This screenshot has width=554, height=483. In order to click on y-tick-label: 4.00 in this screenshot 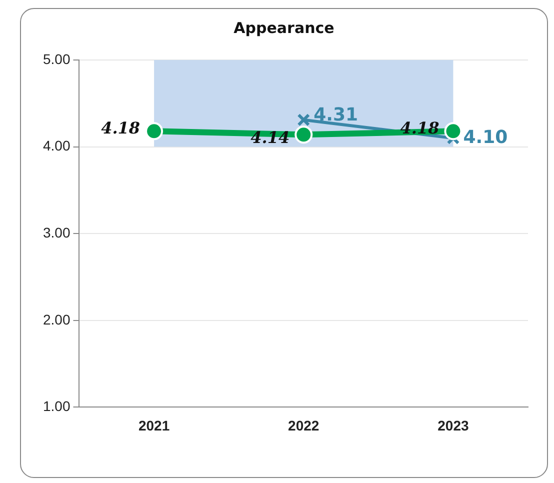, I will do `click(56, 146)`.